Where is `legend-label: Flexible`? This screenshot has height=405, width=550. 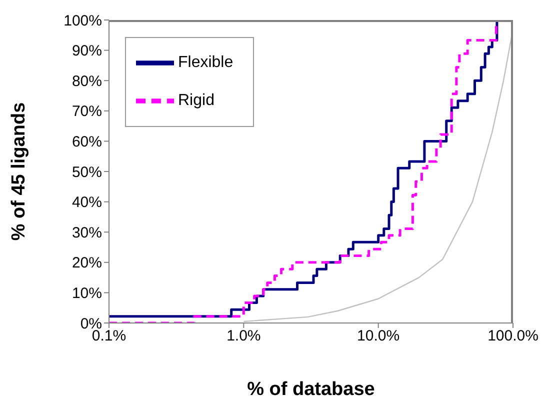 legend-label: Flexible is located at coordinates (206, 63).